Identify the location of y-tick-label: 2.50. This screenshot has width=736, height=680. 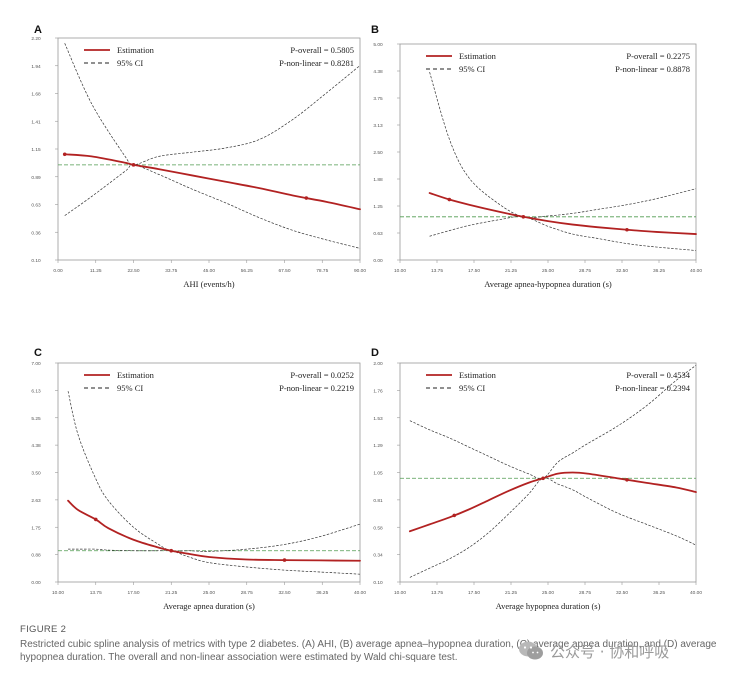
(378, 153).